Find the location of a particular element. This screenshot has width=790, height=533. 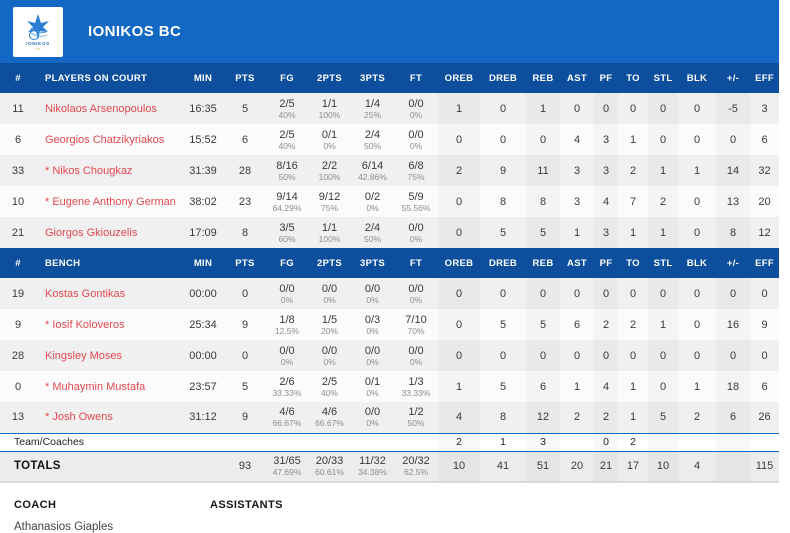

stat-cell-p2: 1/5 20% is located at coordinates (329, 324).